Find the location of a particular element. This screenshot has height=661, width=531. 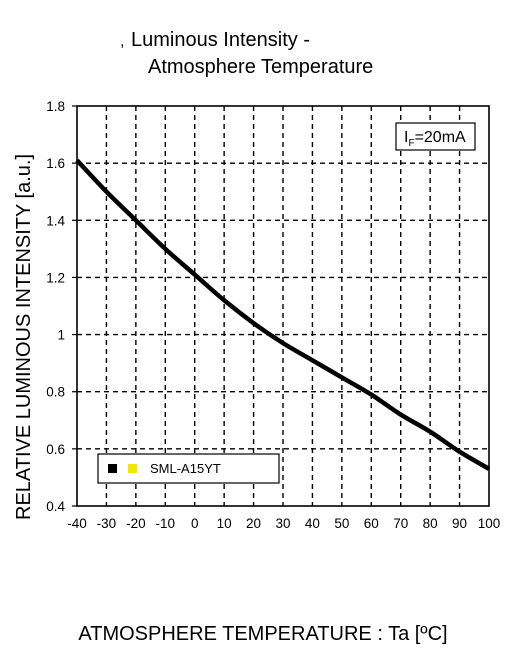

x-tick-label: -40 is located at coordinates (77, 523).